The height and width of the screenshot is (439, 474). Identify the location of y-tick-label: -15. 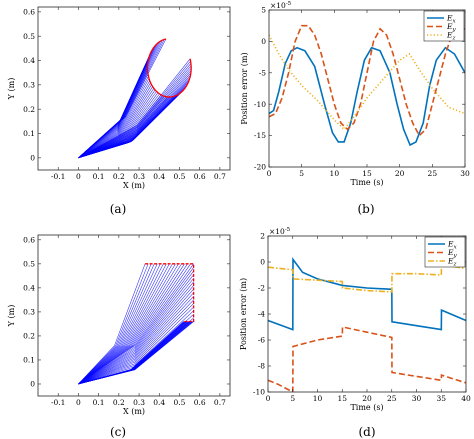
(260, 135).